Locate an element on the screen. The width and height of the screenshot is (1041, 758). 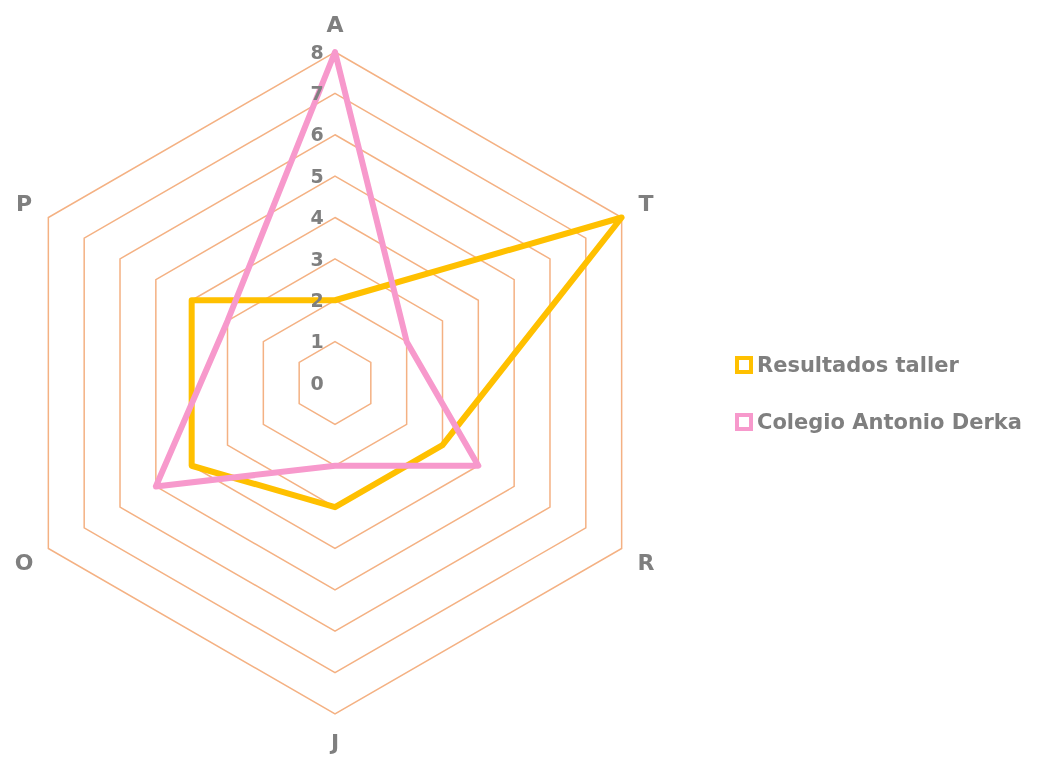
spoke-label: P is located at coordinates (24, 204).